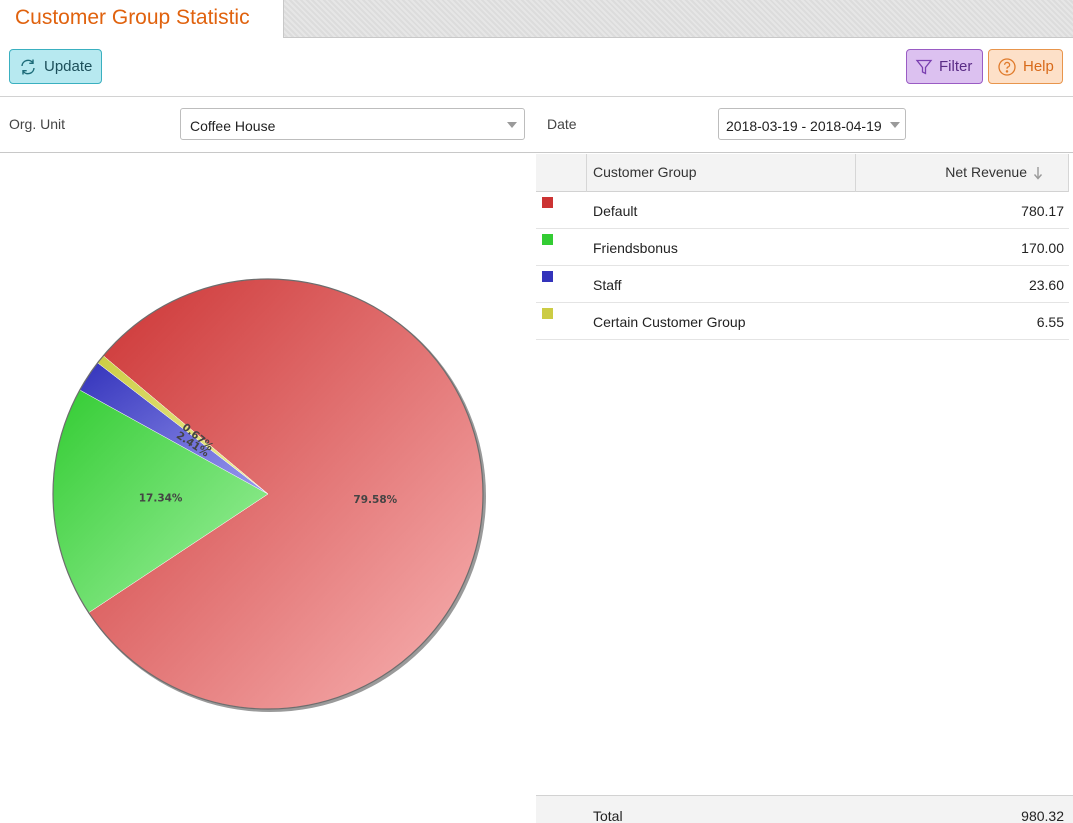 The height and width of the screenshot is (823, 1073). I want to click on funnel-icon, so click(924, 67).